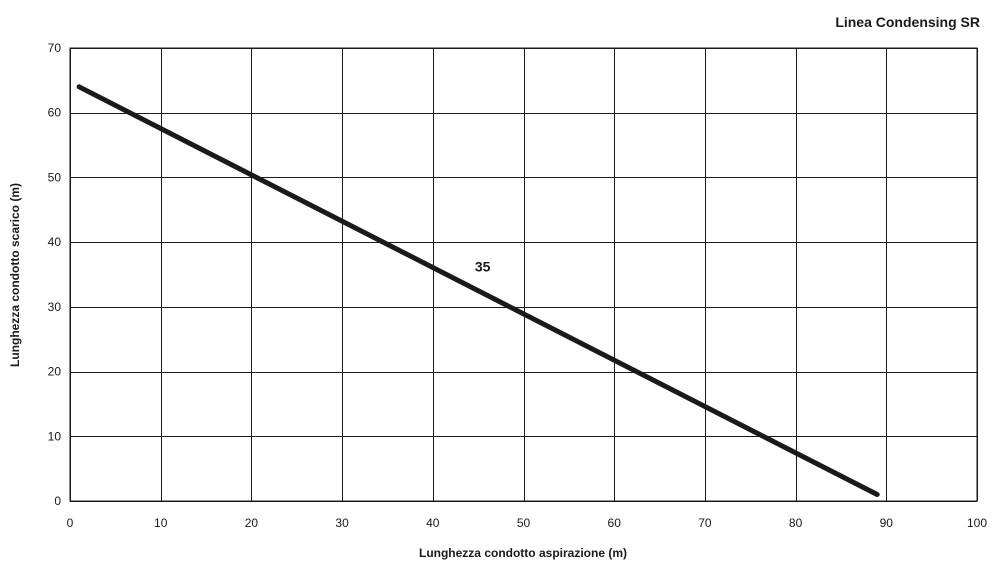  What do you see at coordinates (887, 523) in the screenshot?
I see `x-tick-label: 90` at bounding box center [887, 523].